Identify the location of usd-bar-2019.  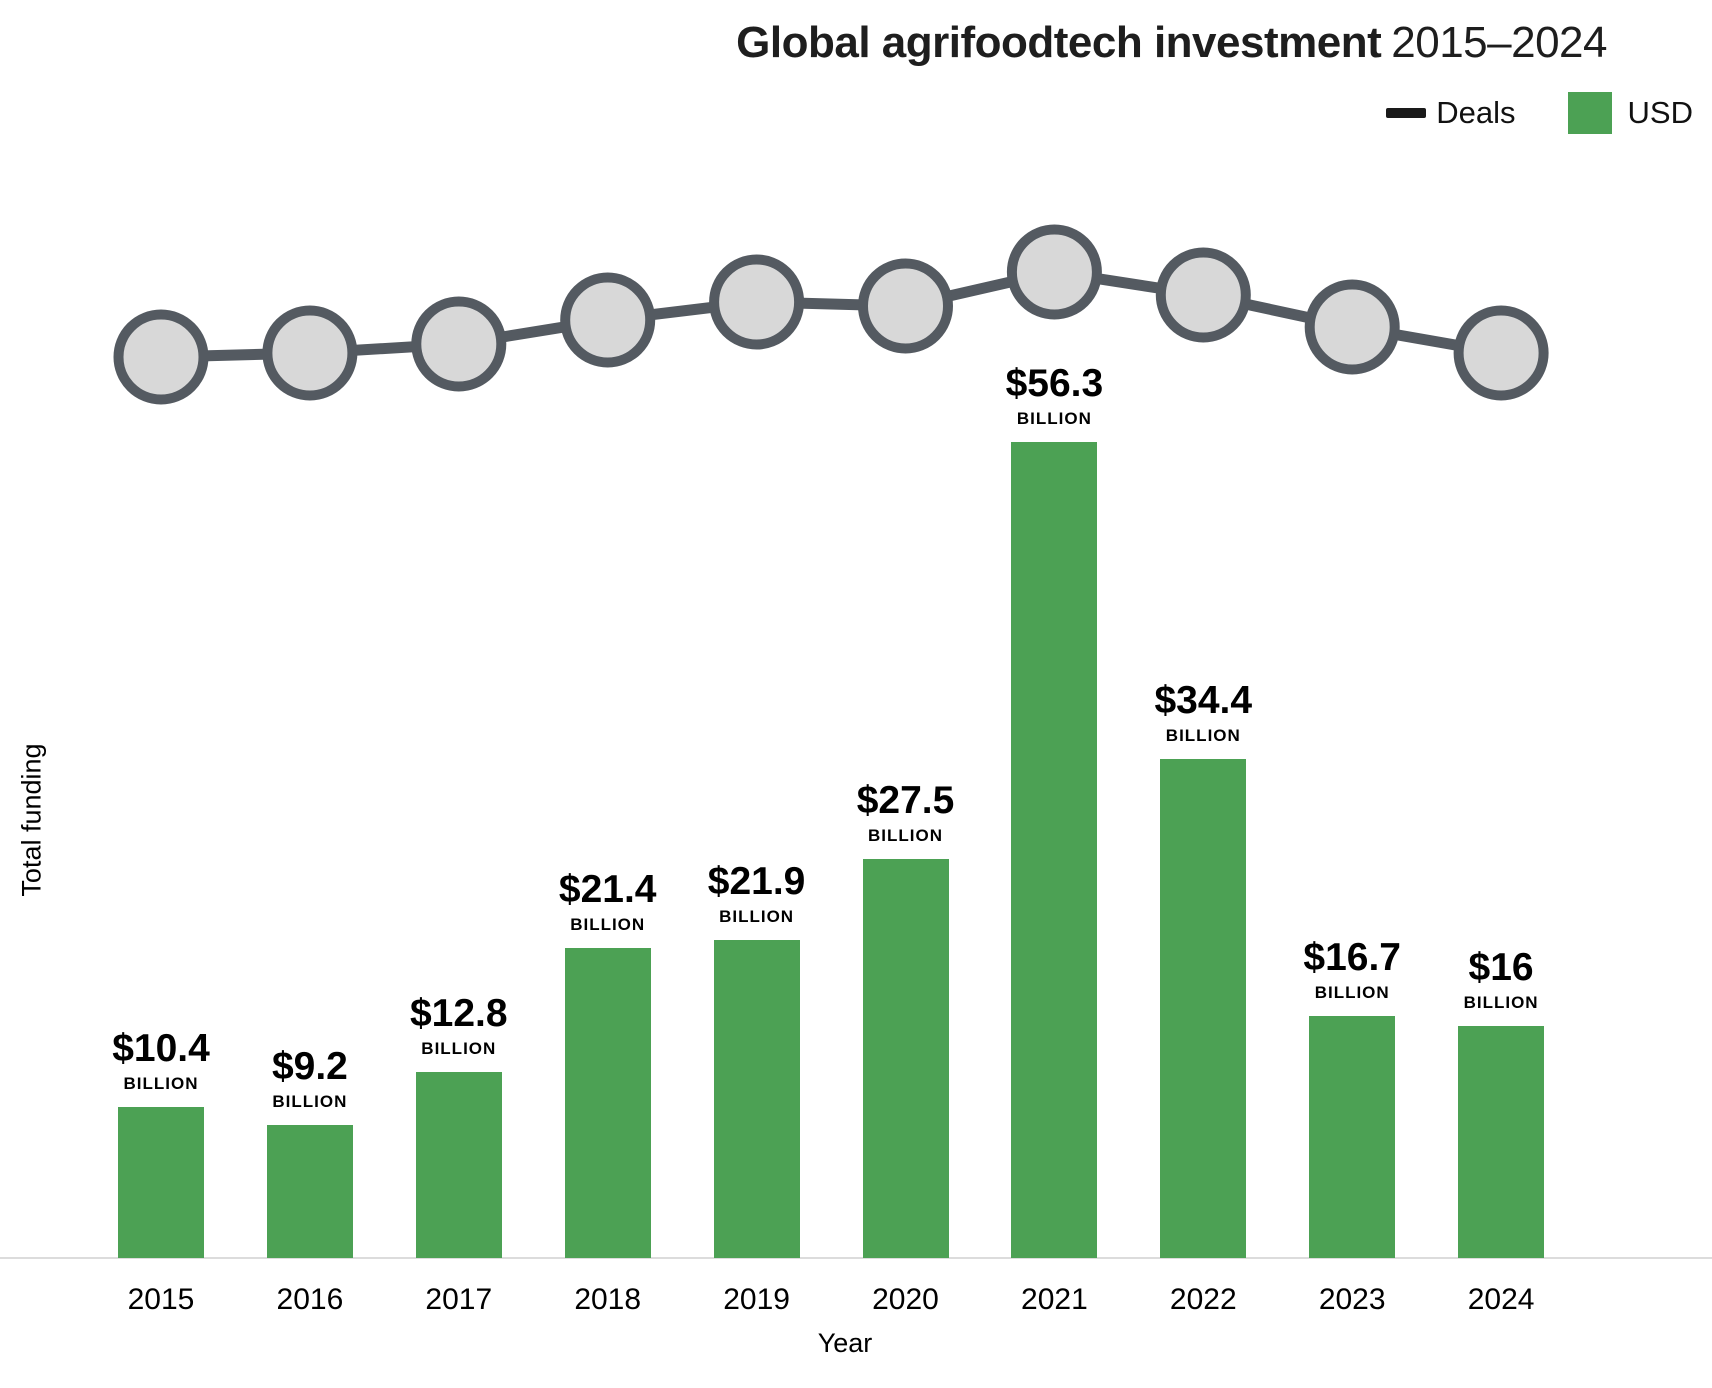
(756, 1099).